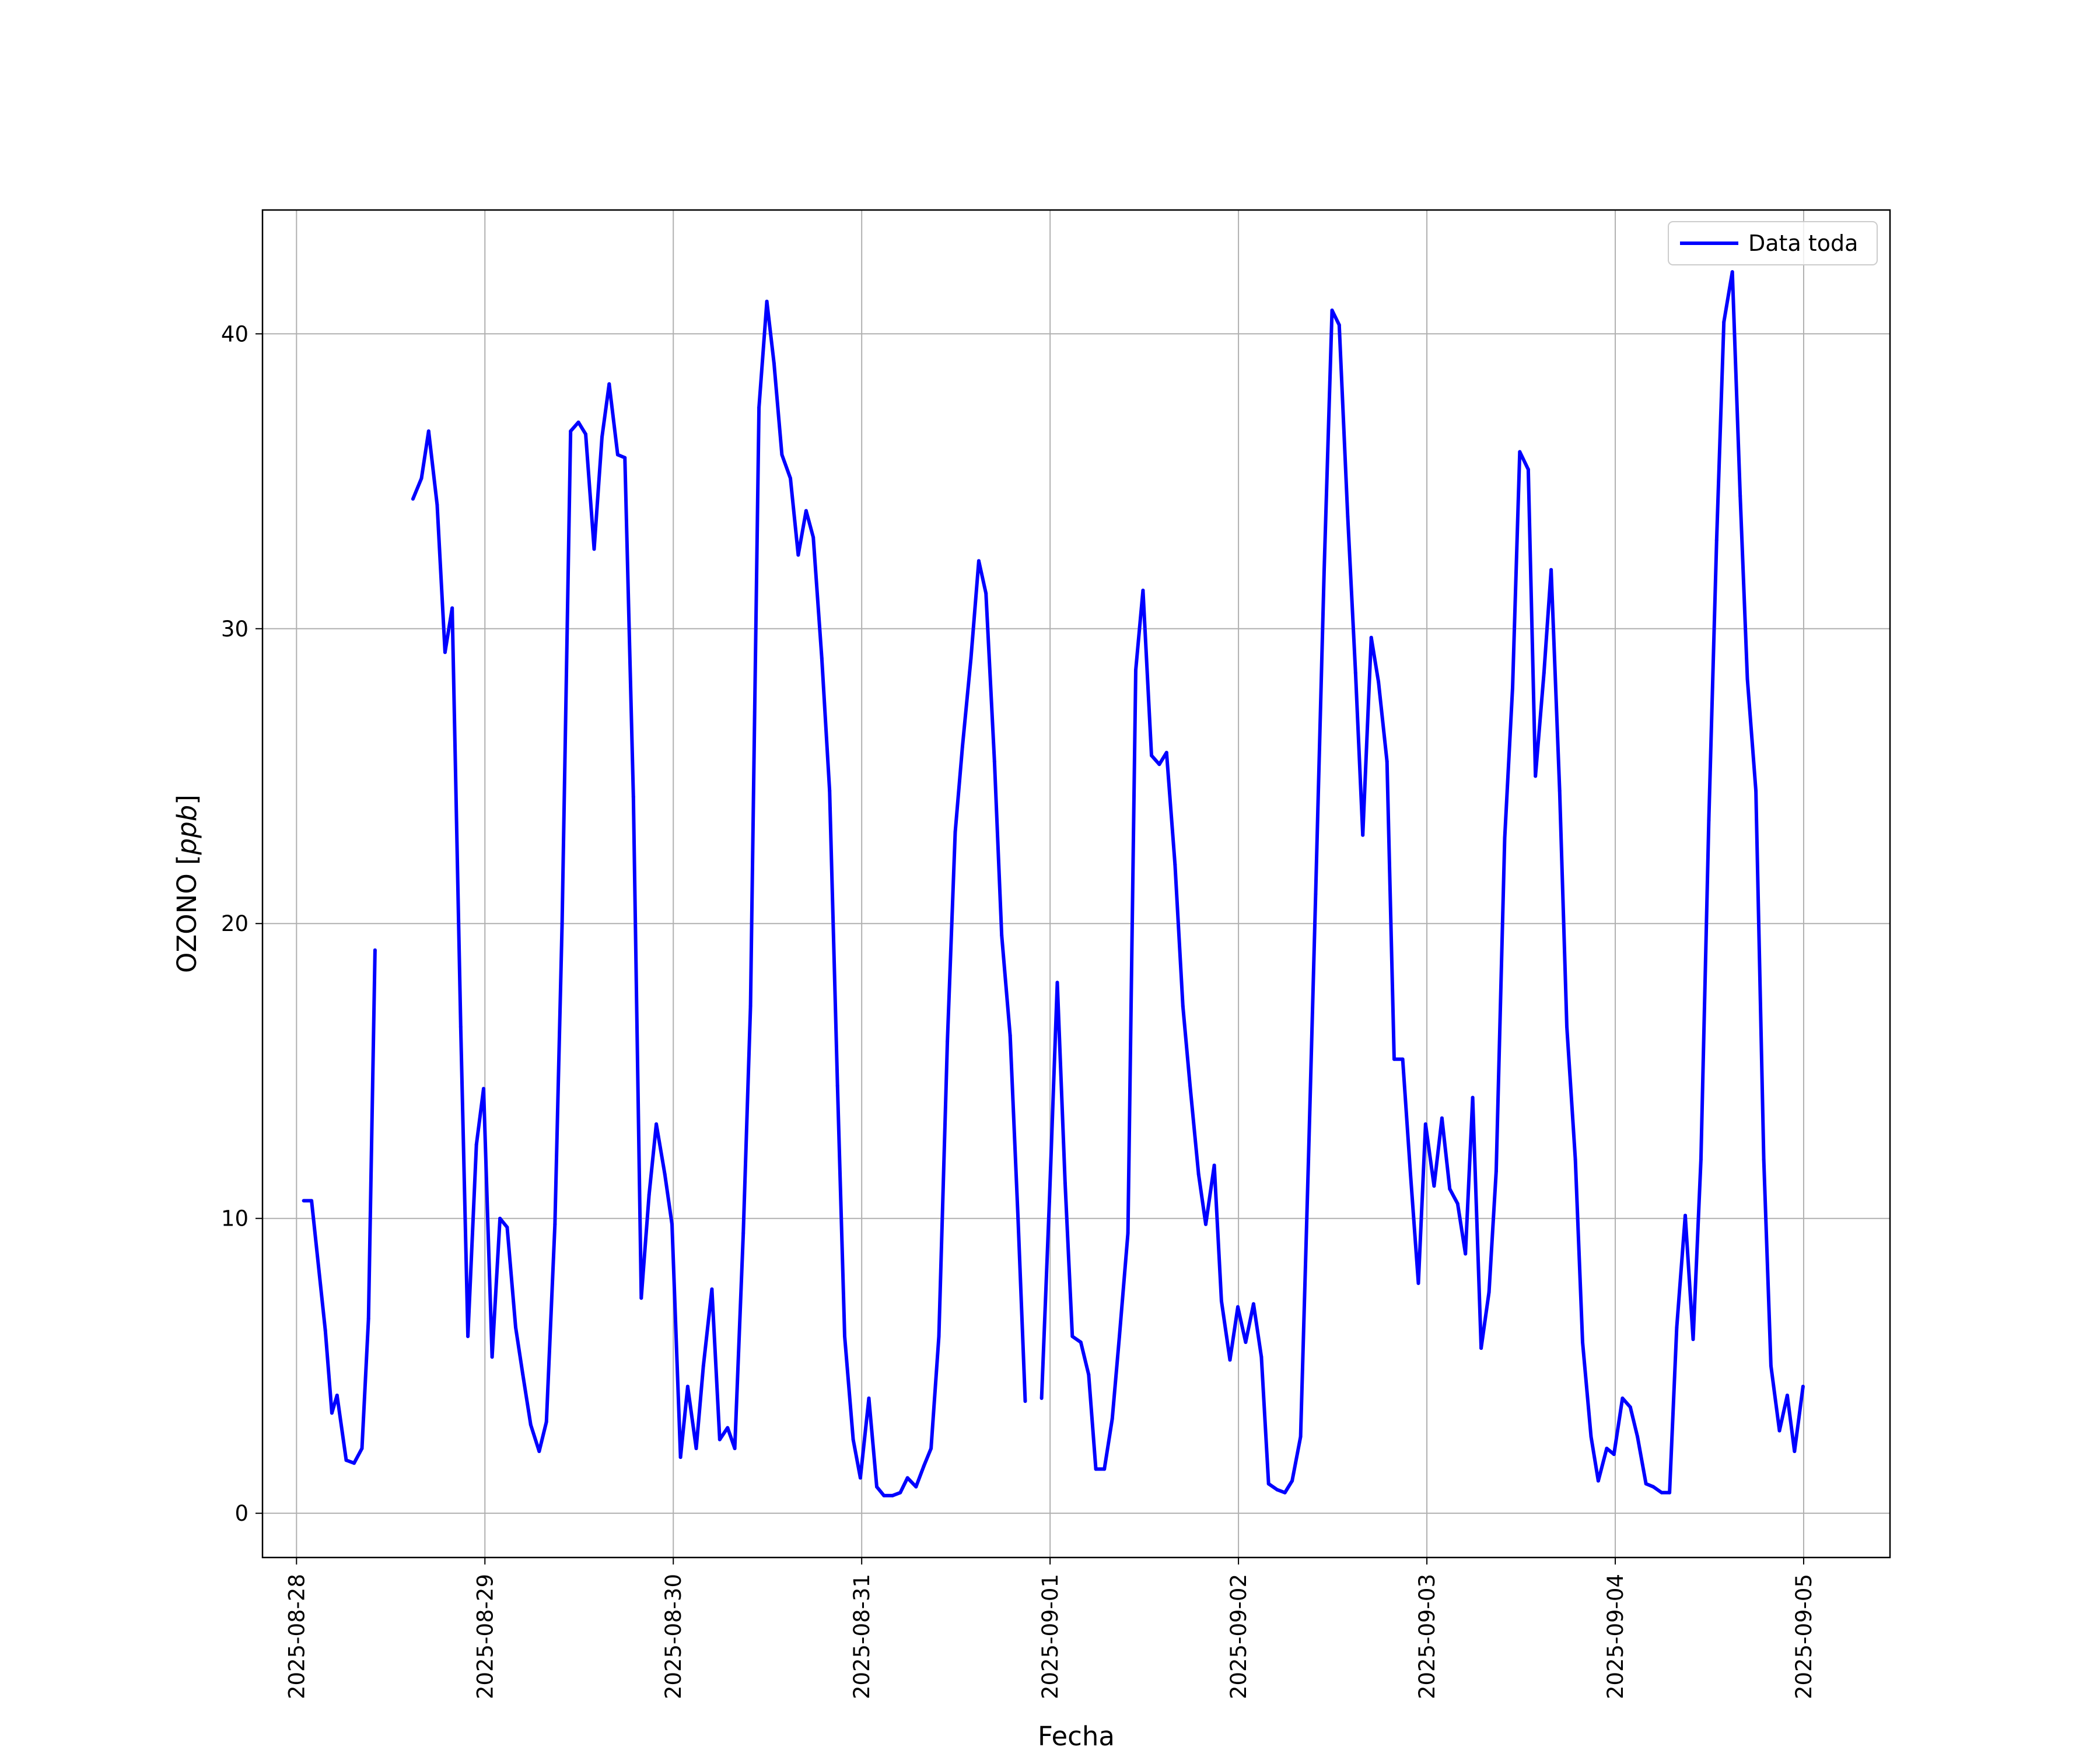  I want to click on legend-box, so click(1773, 243).